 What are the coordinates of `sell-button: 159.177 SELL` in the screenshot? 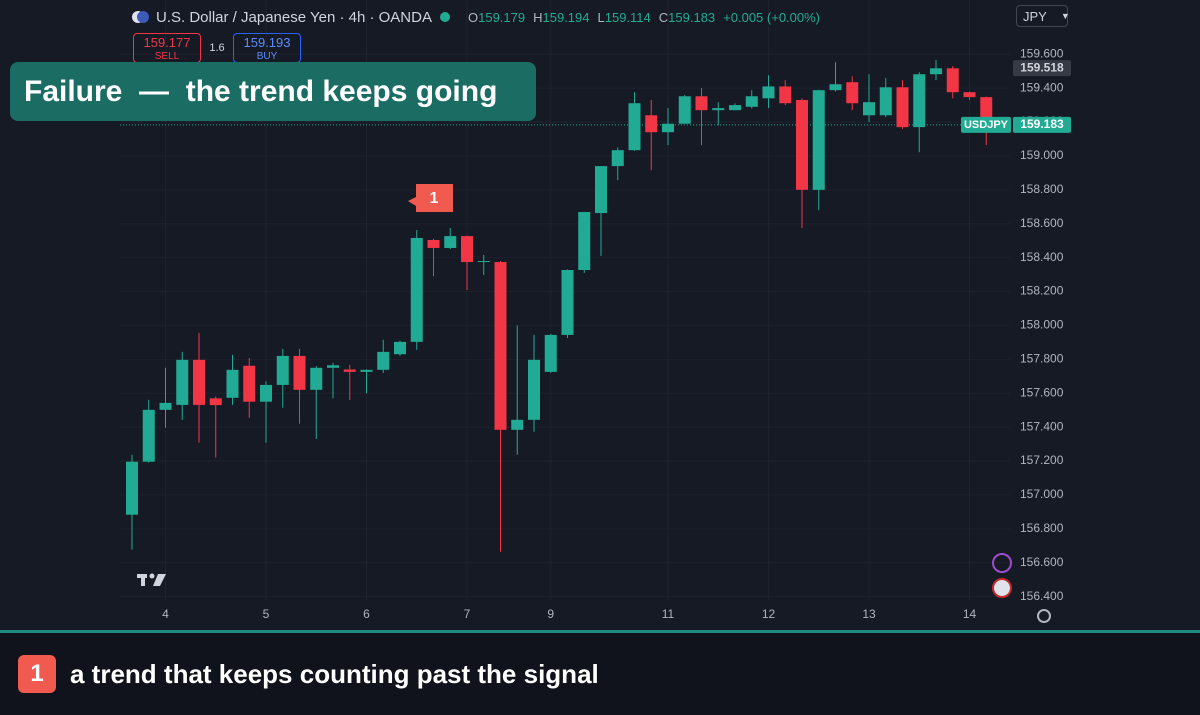 It's located at (167, 48).